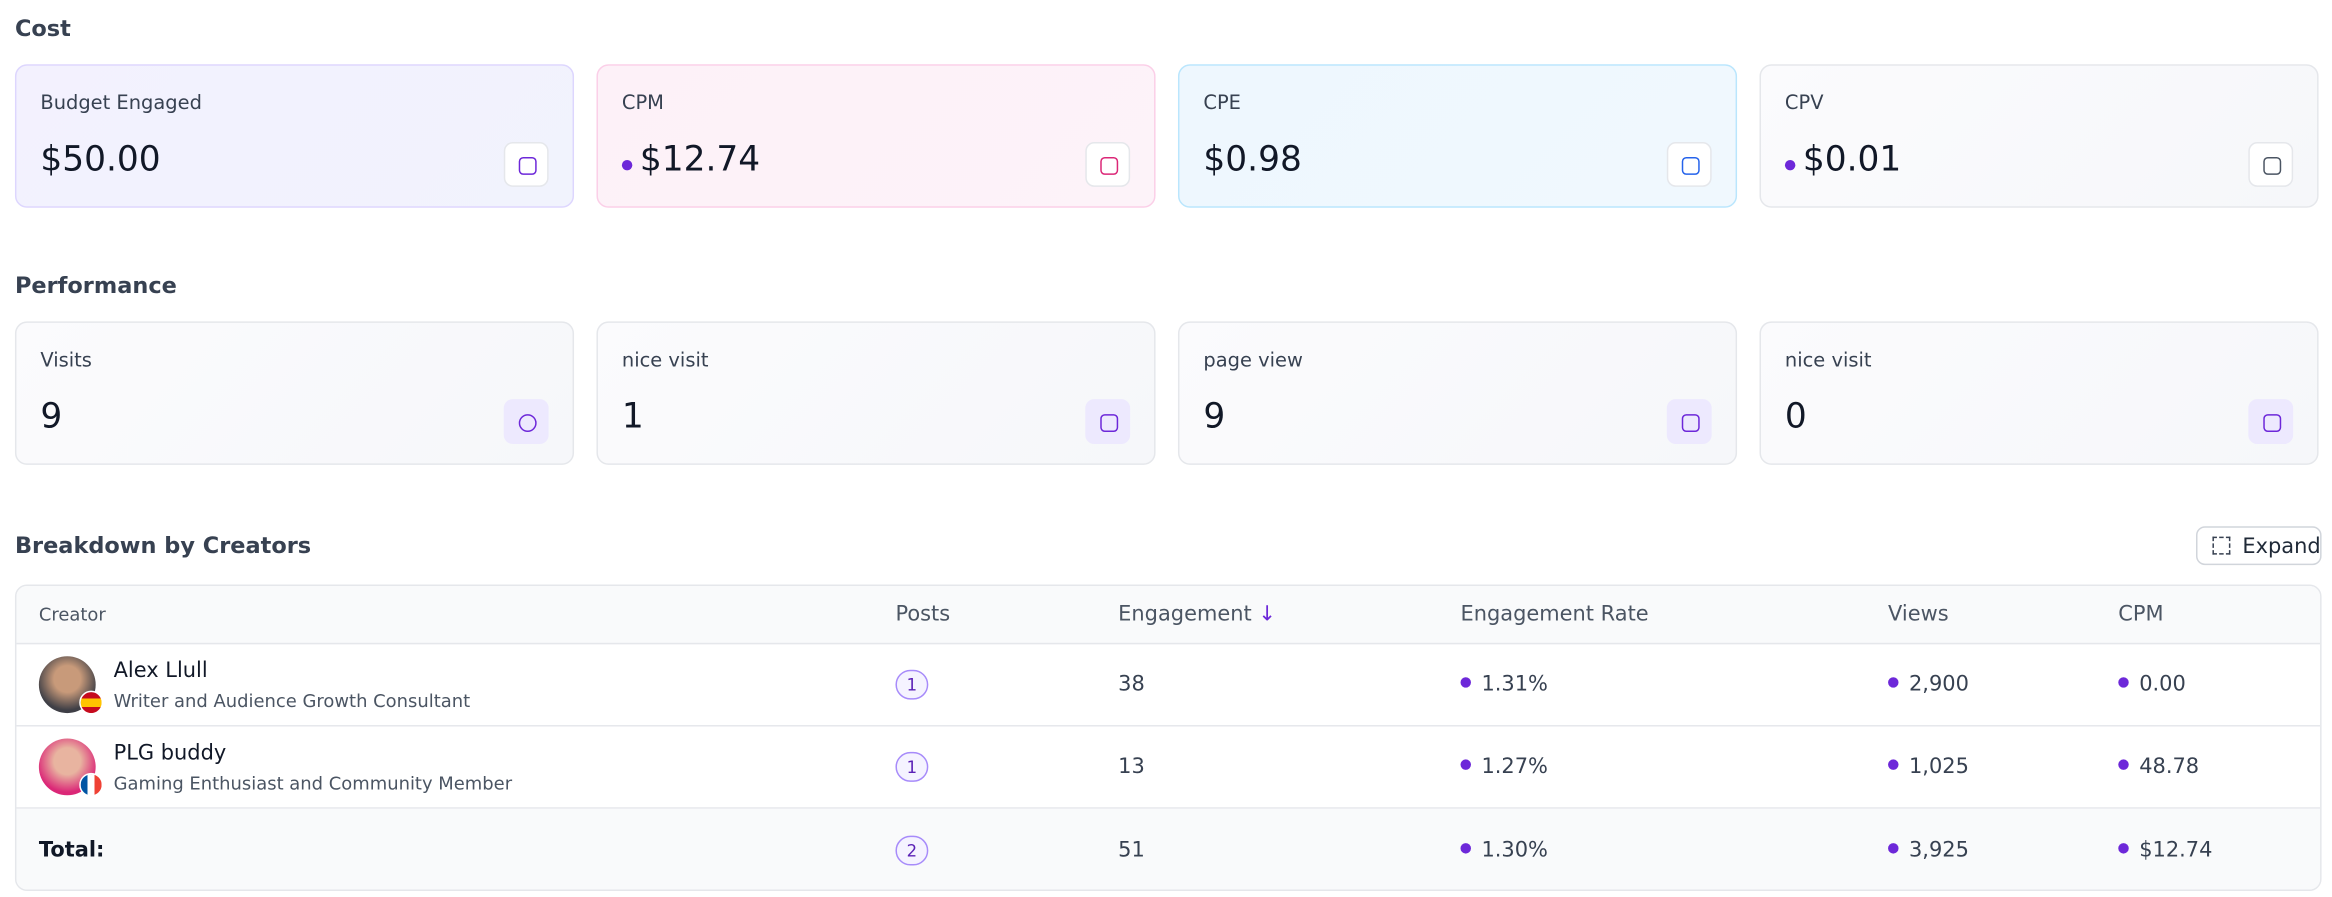  I want to click on card-value: $50.00, so click(100, 160).